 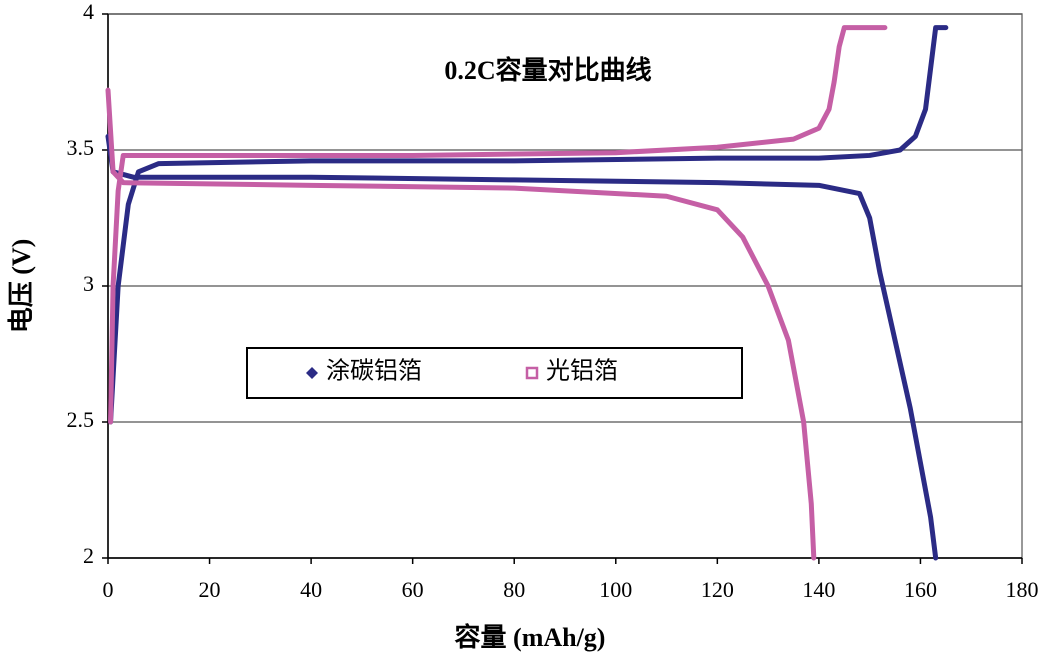 I want to click on x-tick-label: 140, so click(x=818, y=589).